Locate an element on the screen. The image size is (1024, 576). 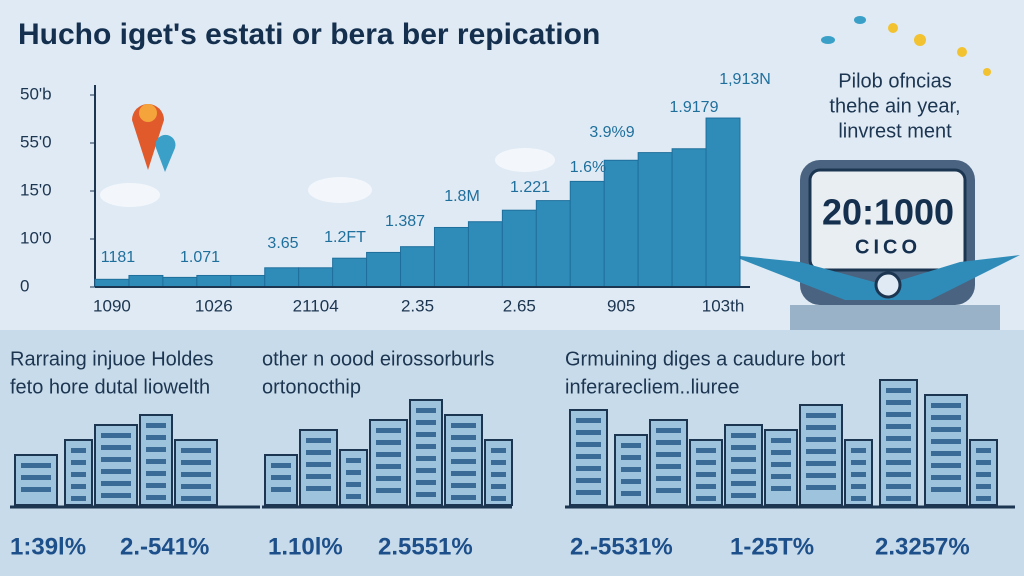
data-label: 1.2FT is located at coordinates (345, 237).